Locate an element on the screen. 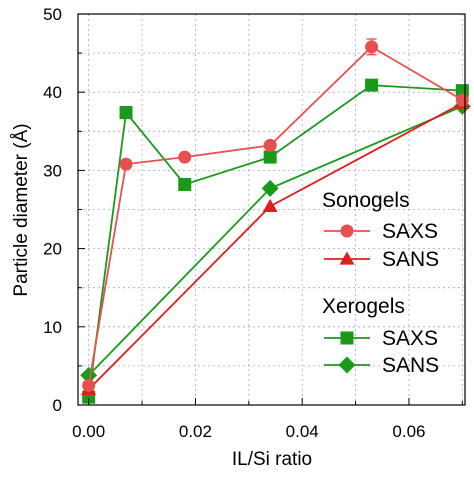  y-tick-label: 50 is located at coordinates (52, 14).